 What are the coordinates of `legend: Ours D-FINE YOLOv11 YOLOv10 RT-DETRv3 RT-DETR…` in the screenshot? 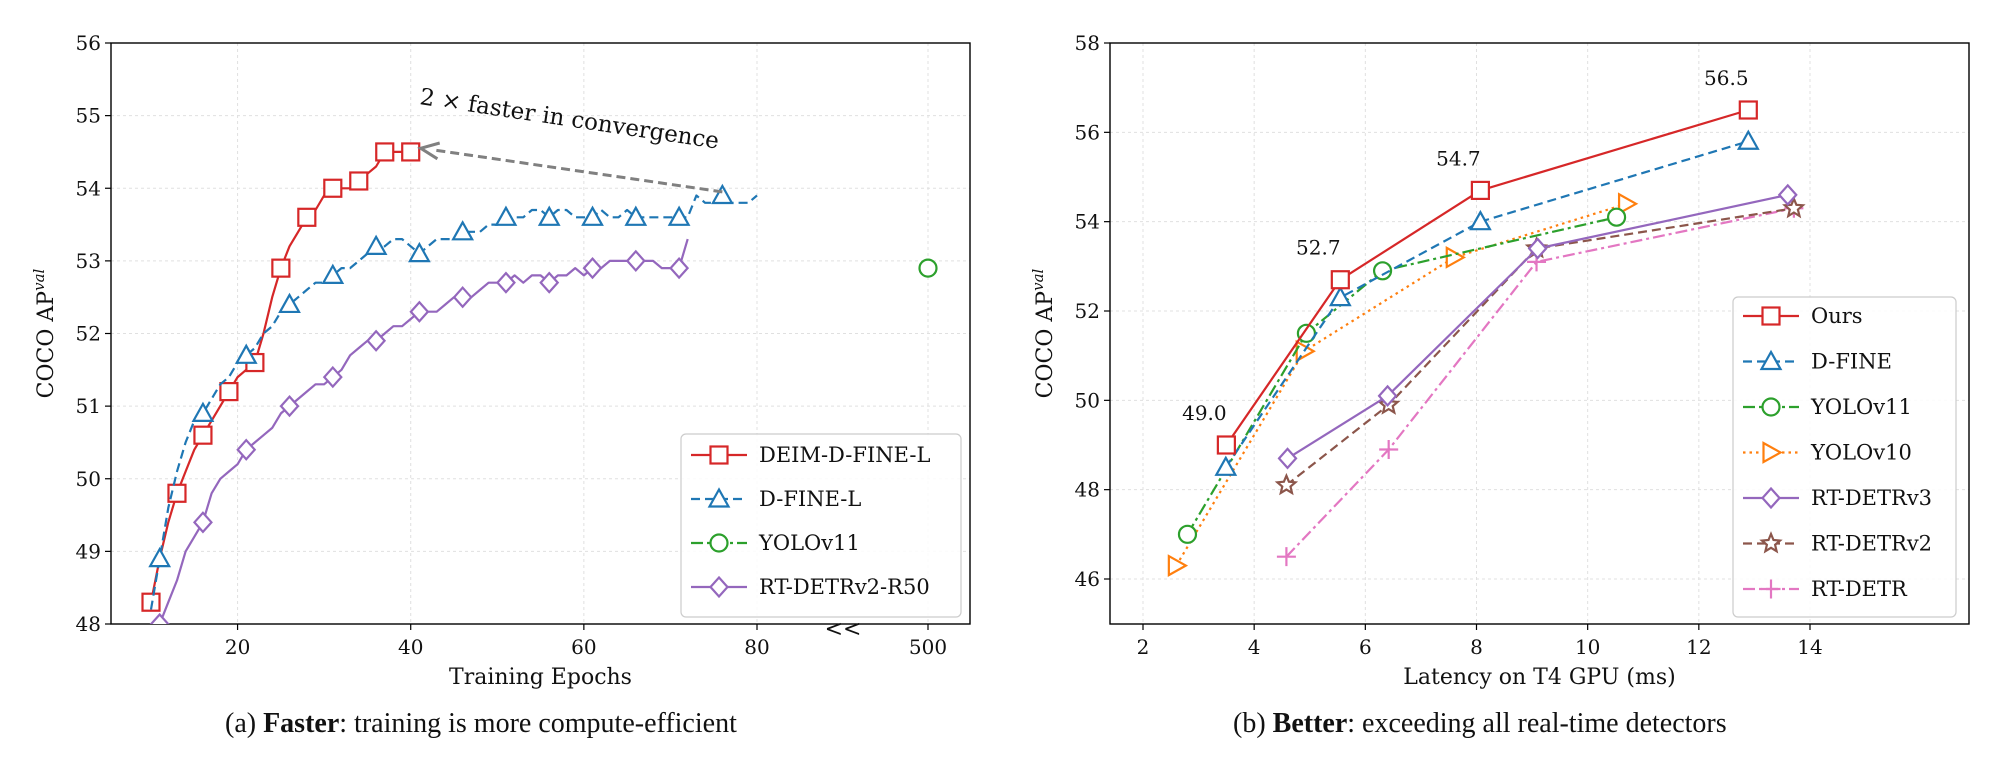 It's located at (1844, 457).